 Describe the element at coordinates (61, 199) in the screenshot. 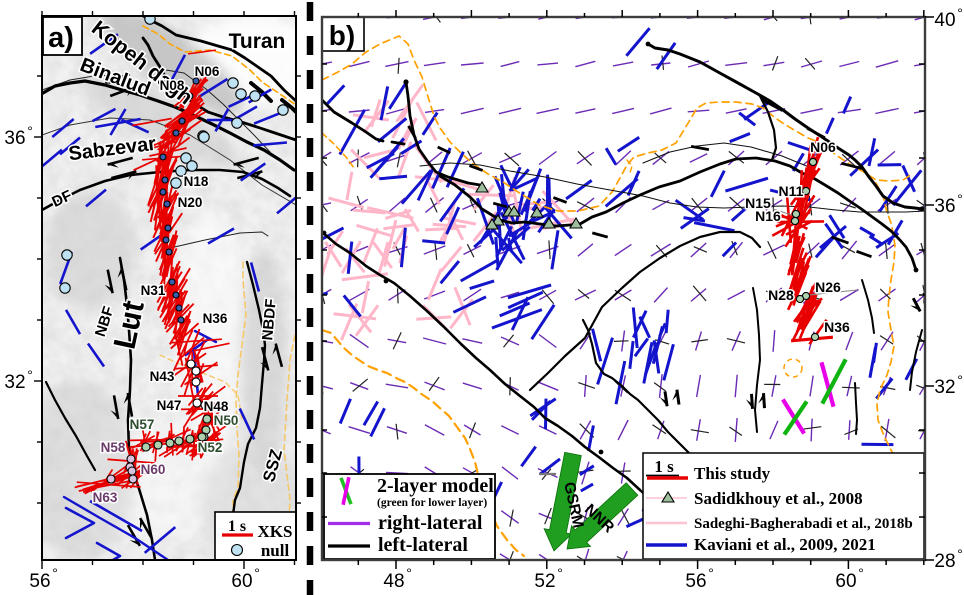

I see `svg-text: DF` at that location.